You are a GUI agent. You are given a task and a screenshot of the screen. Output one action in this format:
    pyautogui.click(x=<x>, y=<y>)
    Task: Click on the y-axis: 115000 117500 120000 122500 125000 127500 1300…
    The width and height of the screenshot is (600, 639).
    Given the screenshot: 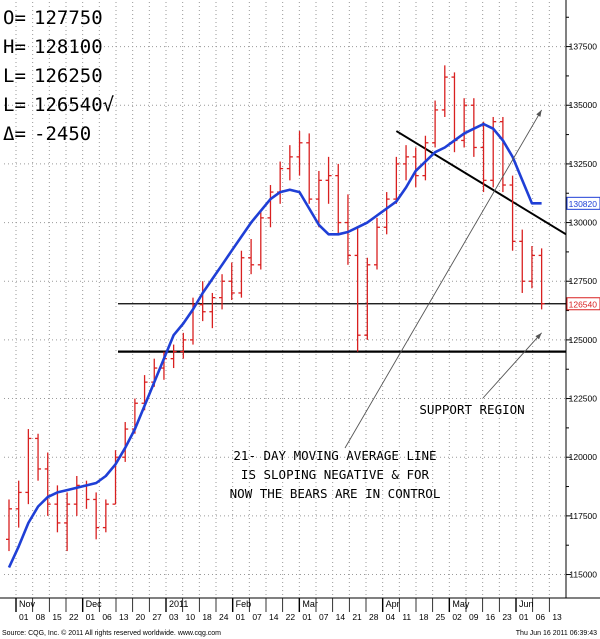 What is the action you would take?
    pyautogui.click(x=582, y=299)
    